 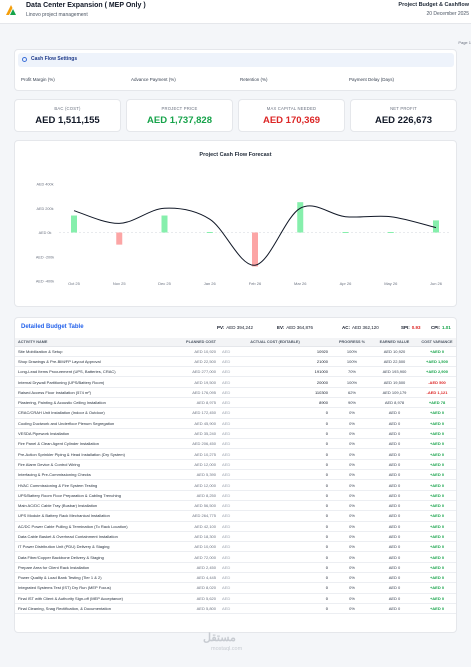 I want to click on actual-cost-input: AED 20000, so click(x=275, y=382).